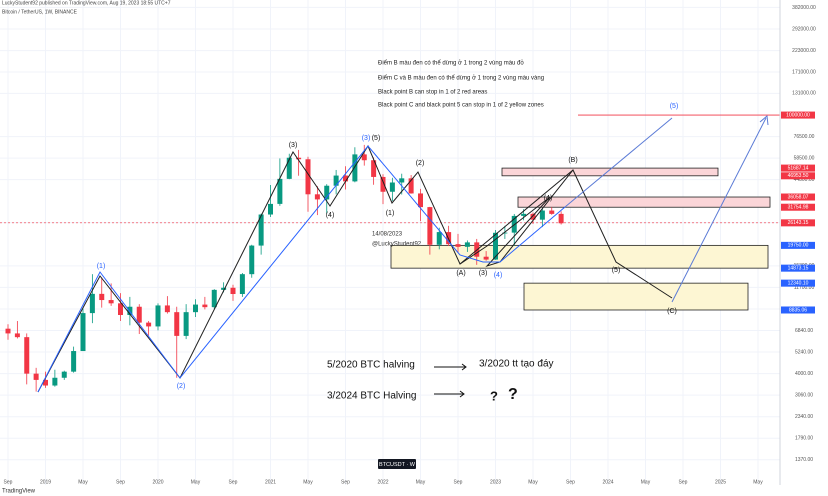 This screenshot has height=496, width=828. What do you see at coordinates (804, 51) in the screenshot?
I see `y-tick-label: 223000.00` at bounding box center [804, 51].